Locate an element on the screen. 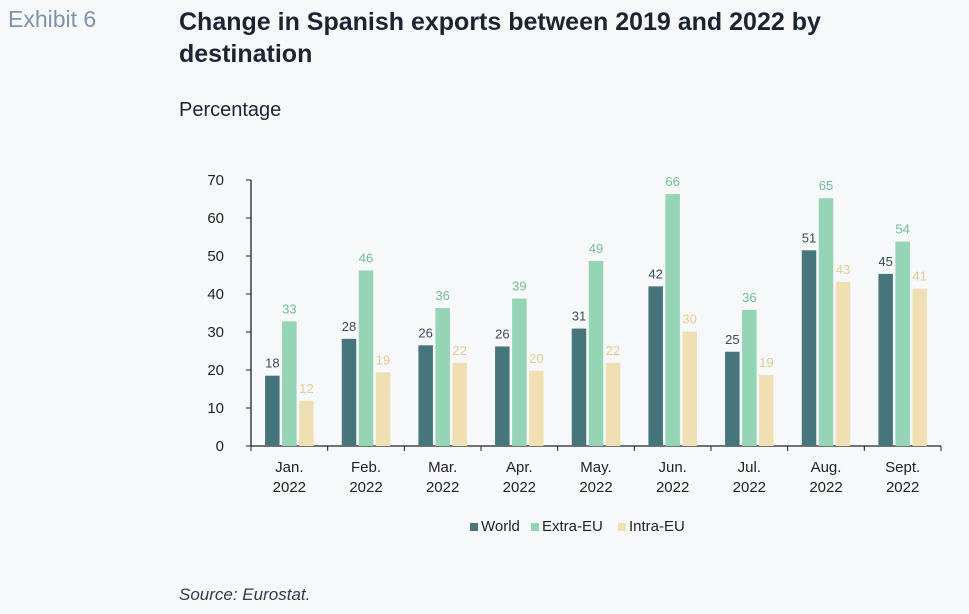  data-label: 20 is located at coordinates (536, 358).